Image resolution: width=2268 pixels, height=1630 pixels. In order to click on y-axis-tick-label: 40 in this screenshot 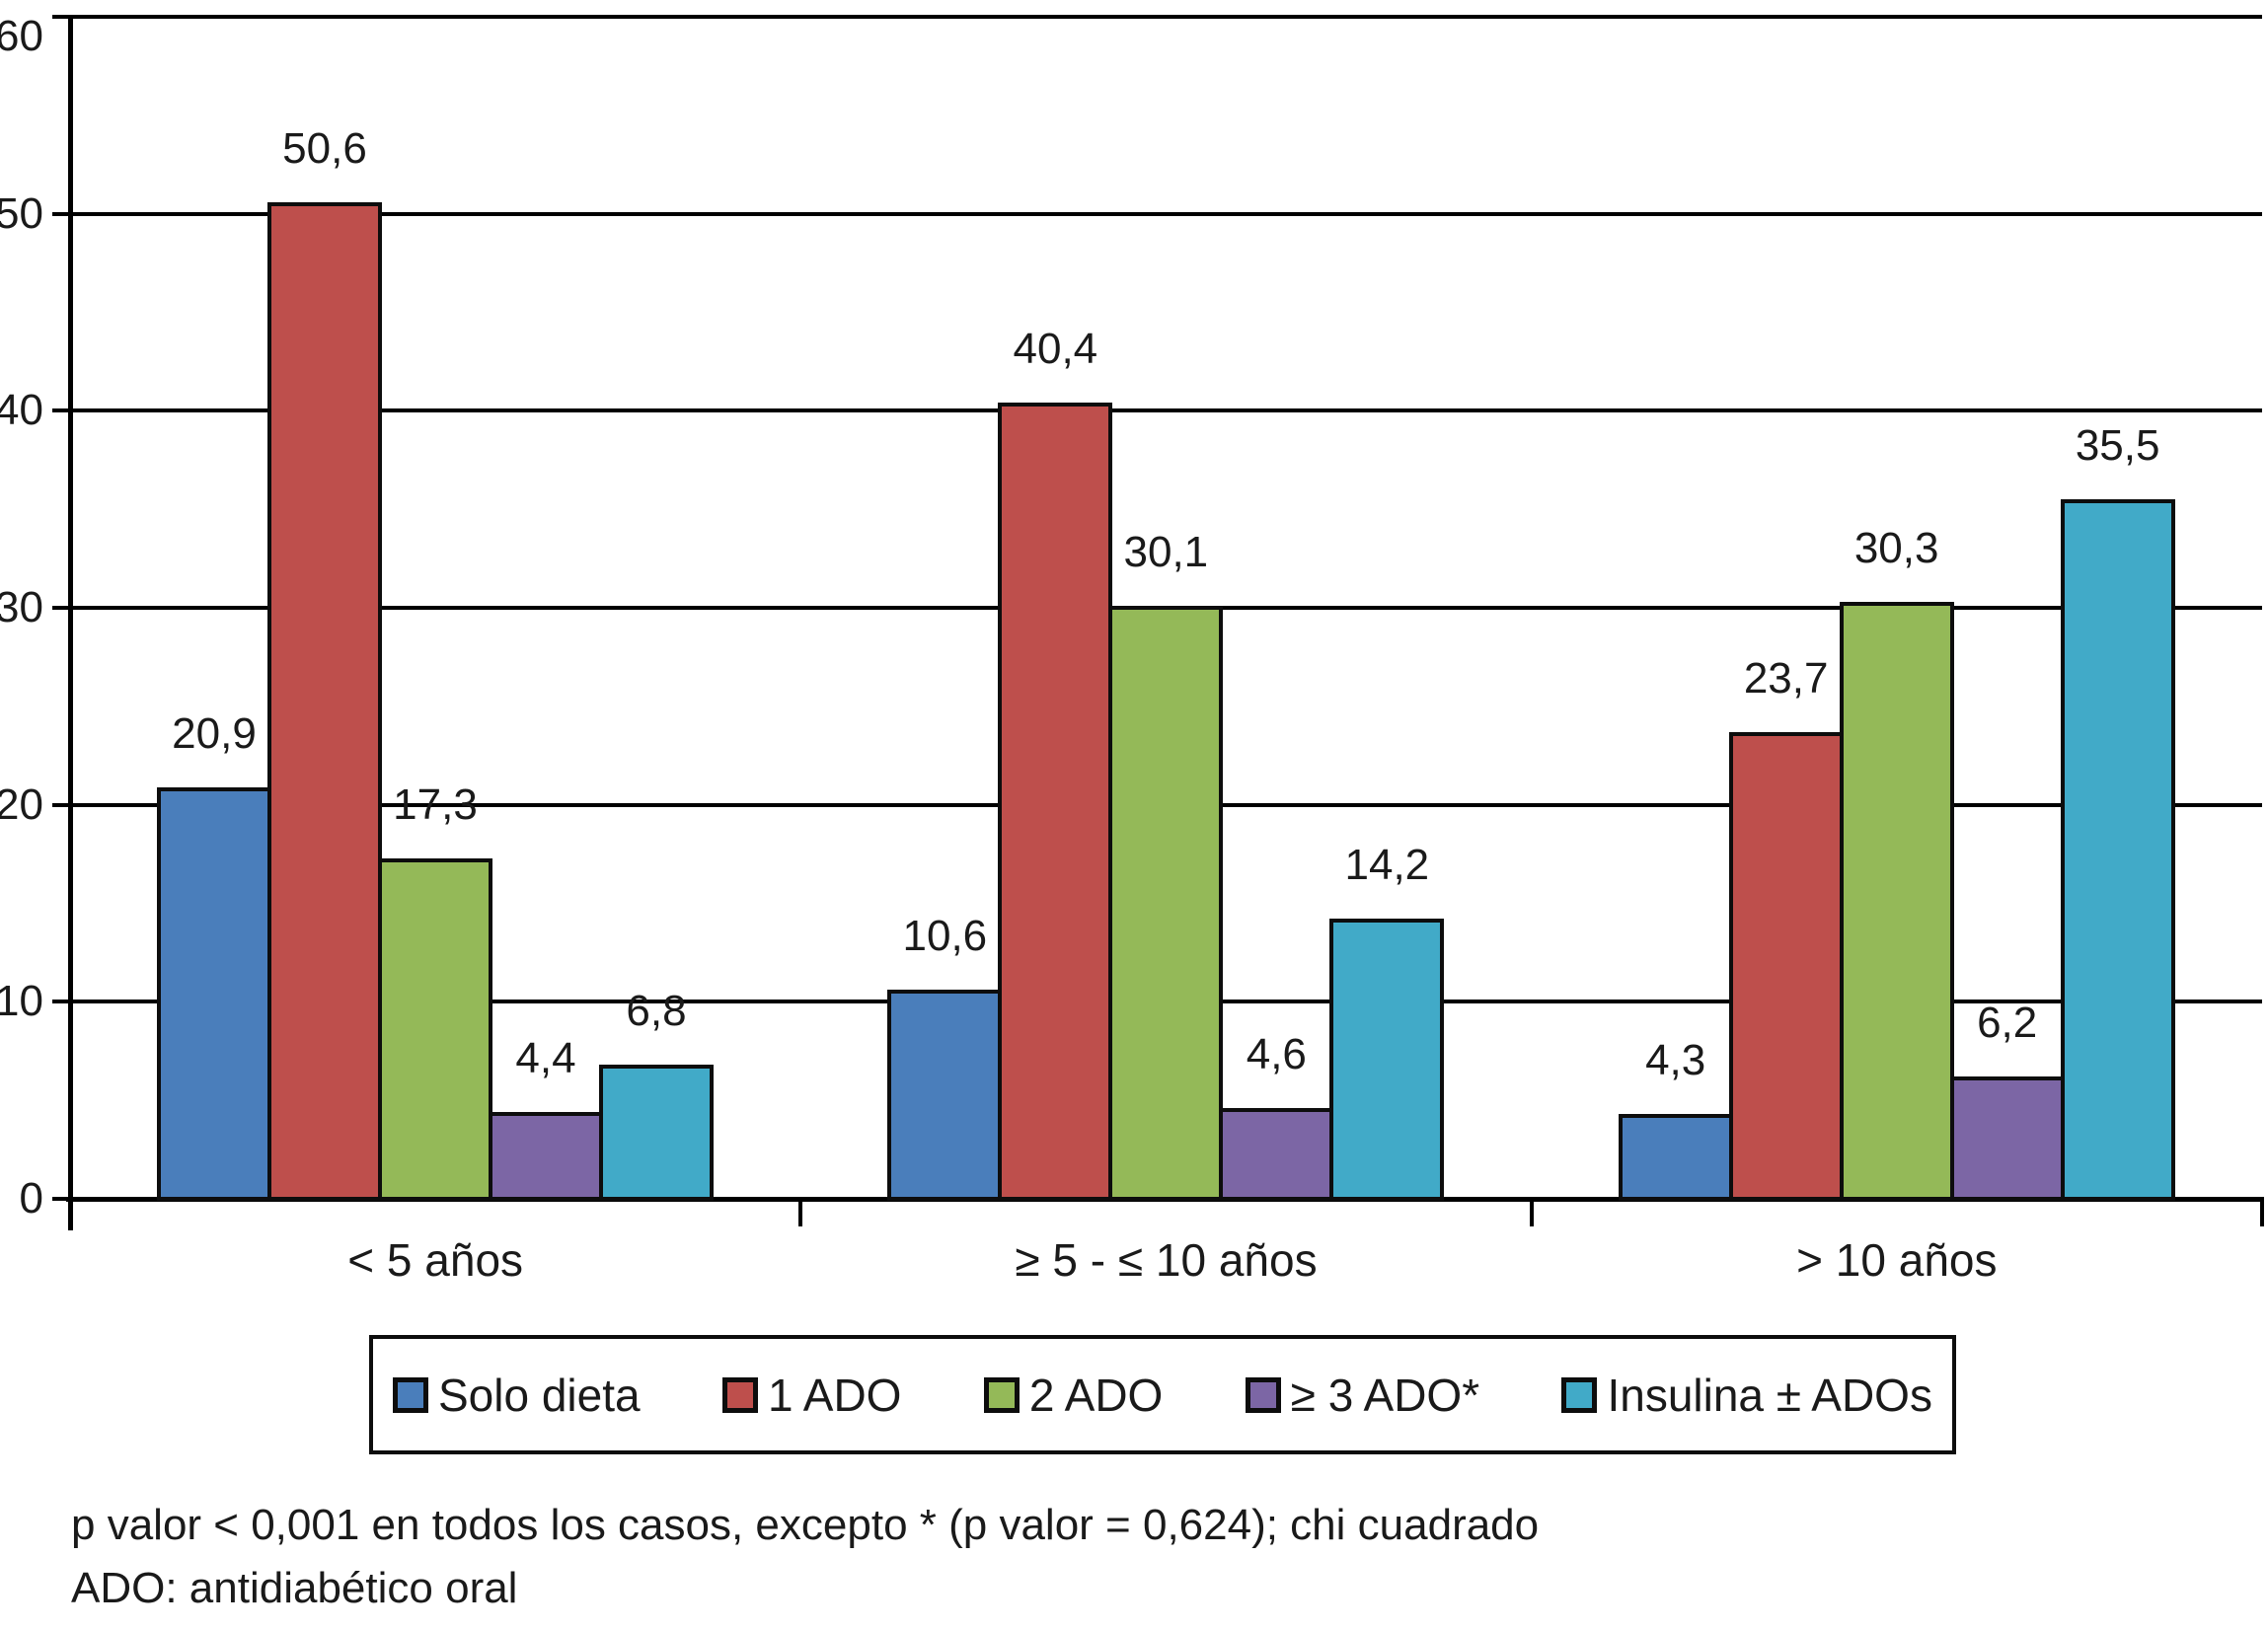, I will do `click(21, 410)`.